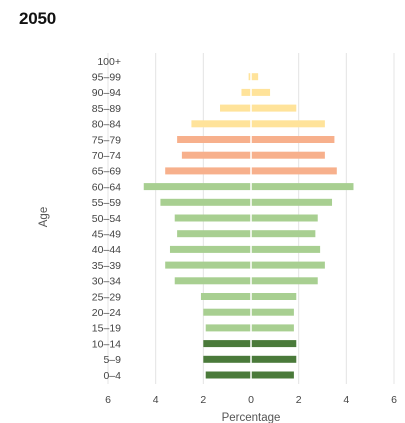  Describe the element at coordinates (112, 376) in the screenshot. I see `y-tick-label: 0–4` at that location.